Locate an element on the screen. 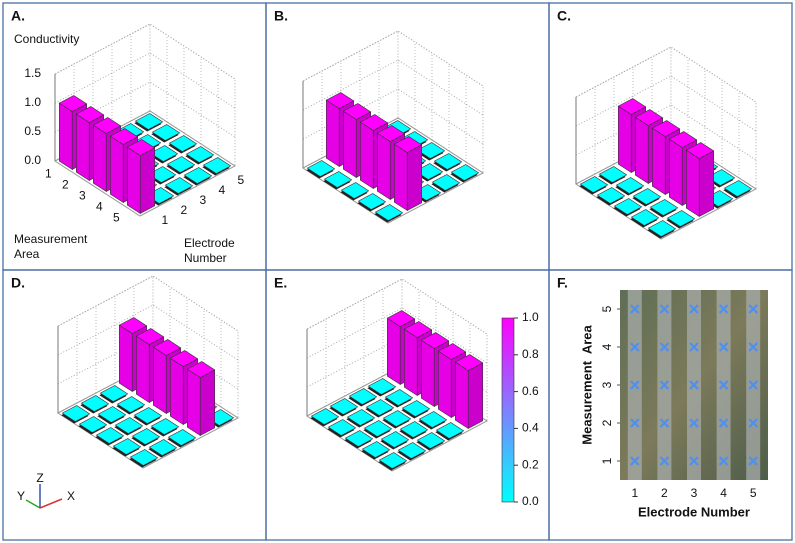 This screenshot has width=795, height=543. y-tick-label: 2 is located at coordinates (607, 422).